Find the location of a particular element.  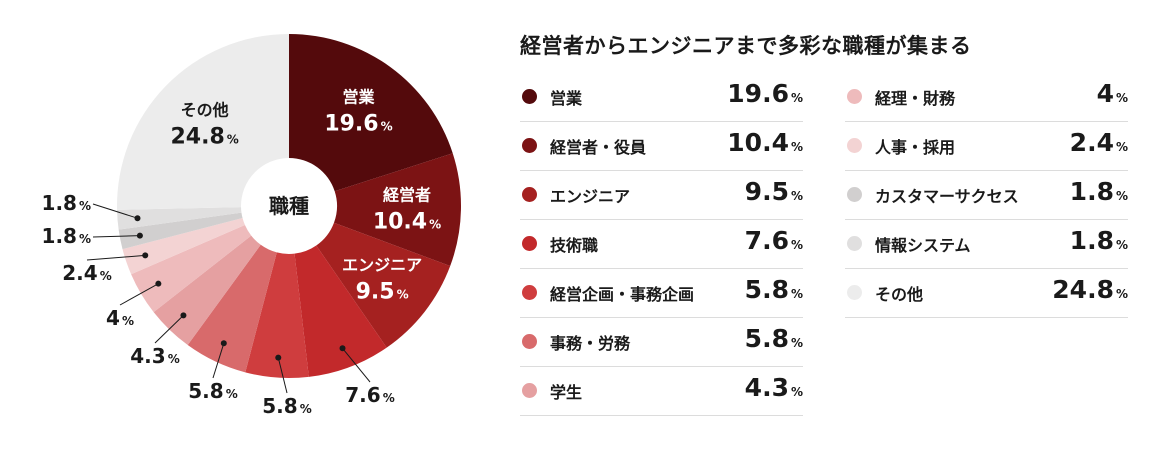

legend-label: 事務・労務 is located at coordinates (590, 343).